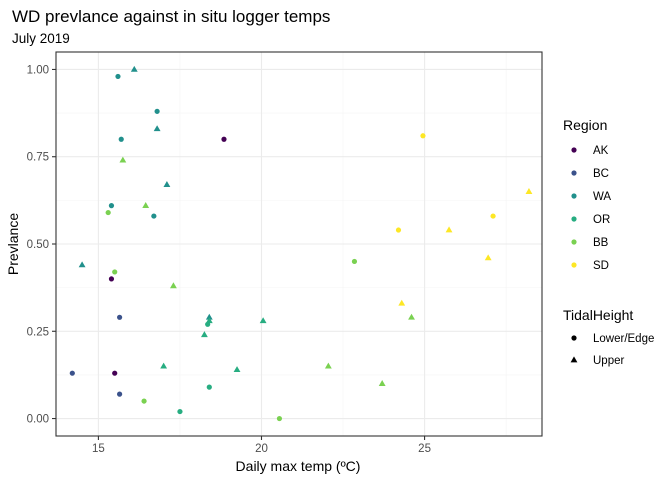  What do you see at coordinates (598, 315) in the screenshot?
I see `shape-legend-title: TidalHeight` at bounding box center [598, 315].